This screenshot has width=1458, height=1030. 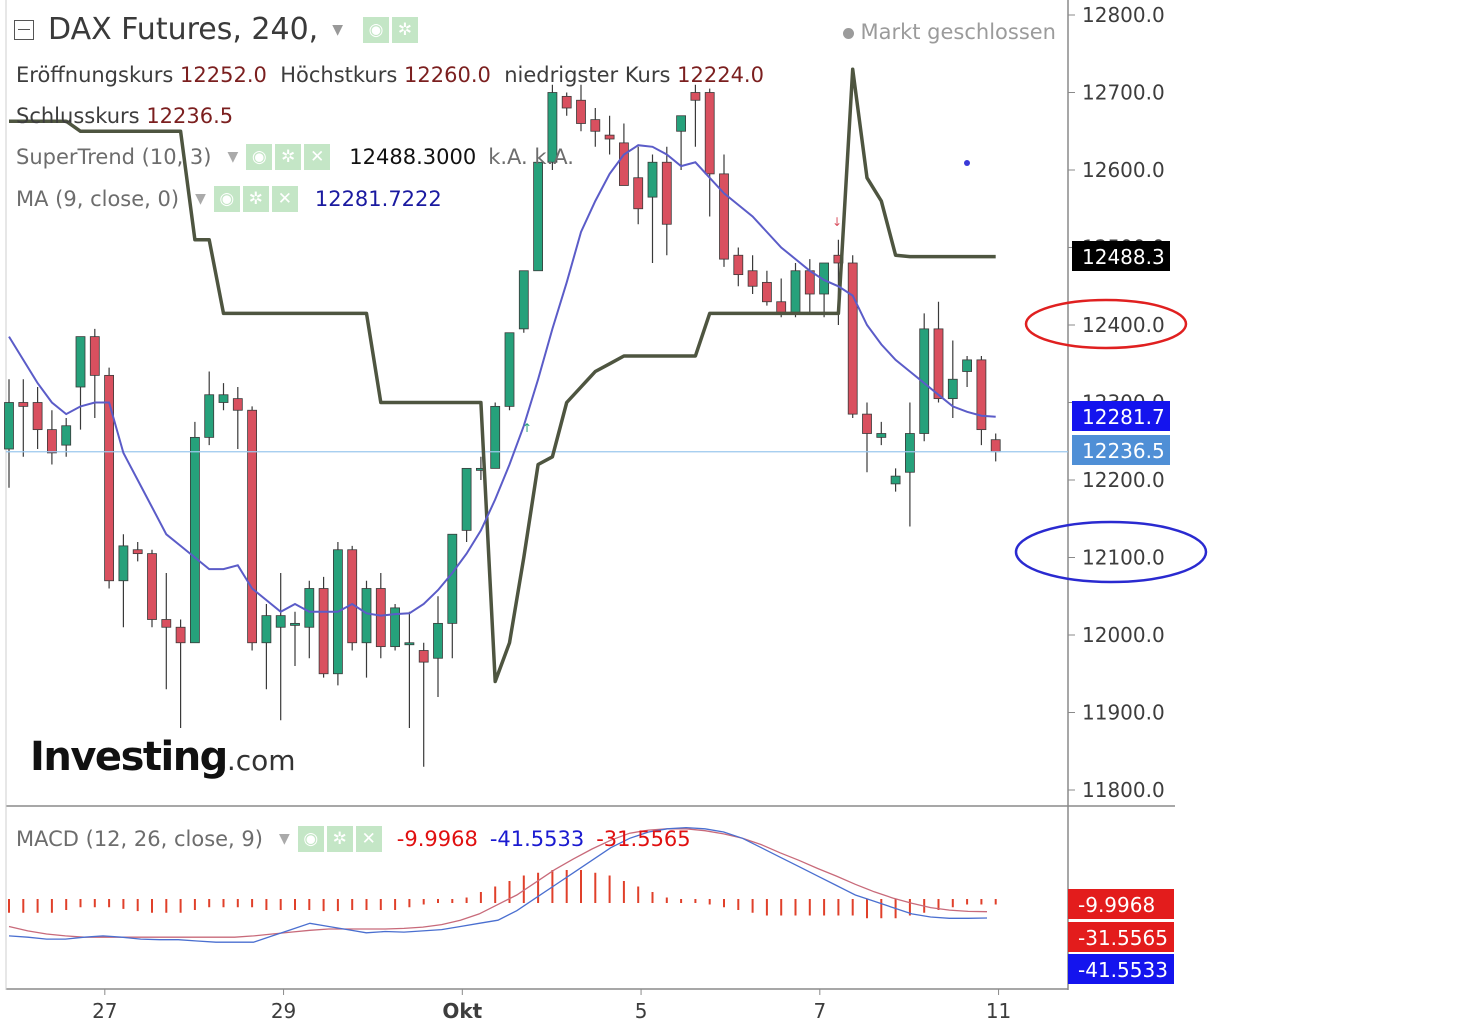 I want to click on open-value: 12252.0, so click(x=223, y=75).